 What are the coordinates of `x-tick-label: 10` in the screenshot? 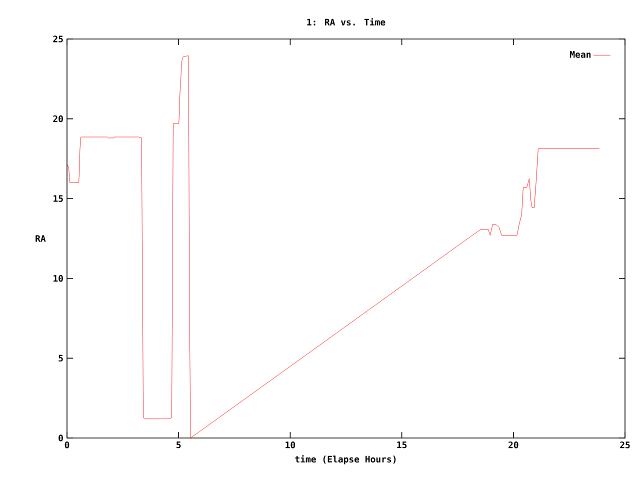 It's located at (291, 445).